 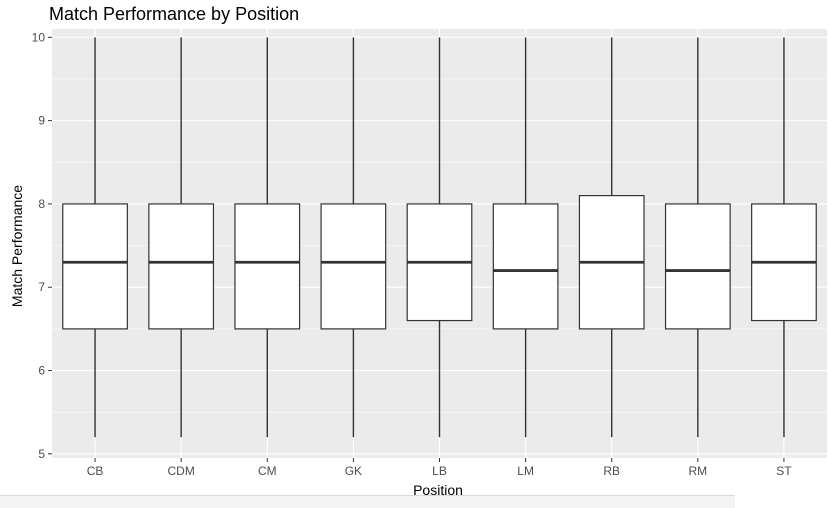 What do you see at coordinates (438, 488) in the screenshot?
I see `x-axis-title: Position` at bounding box center [438, 488].